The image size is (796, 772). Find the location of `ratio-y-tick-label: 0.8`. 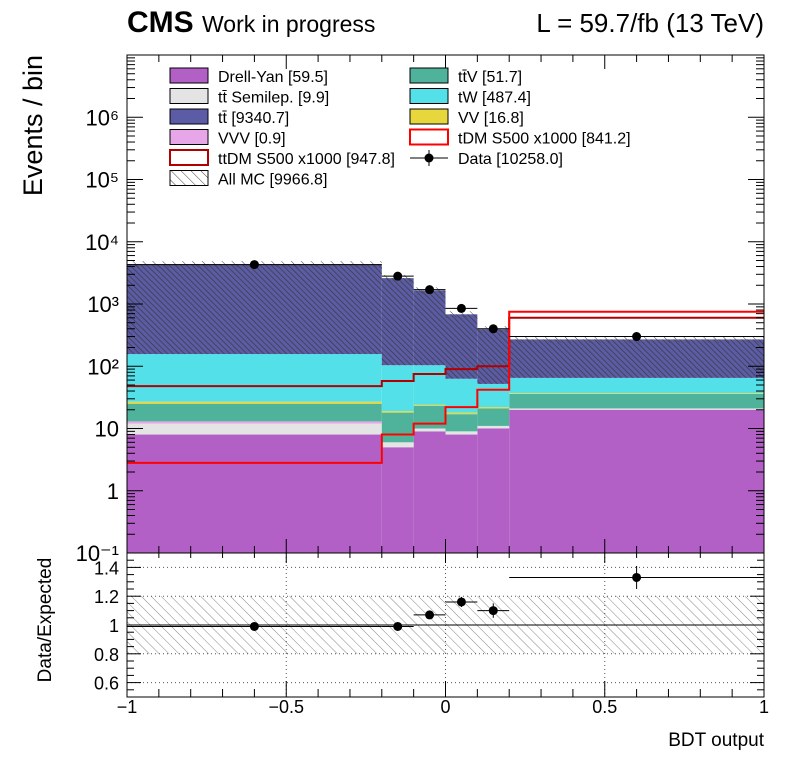

ratio-y-tick-label: 0.8 is located at coordinates (106, 655).